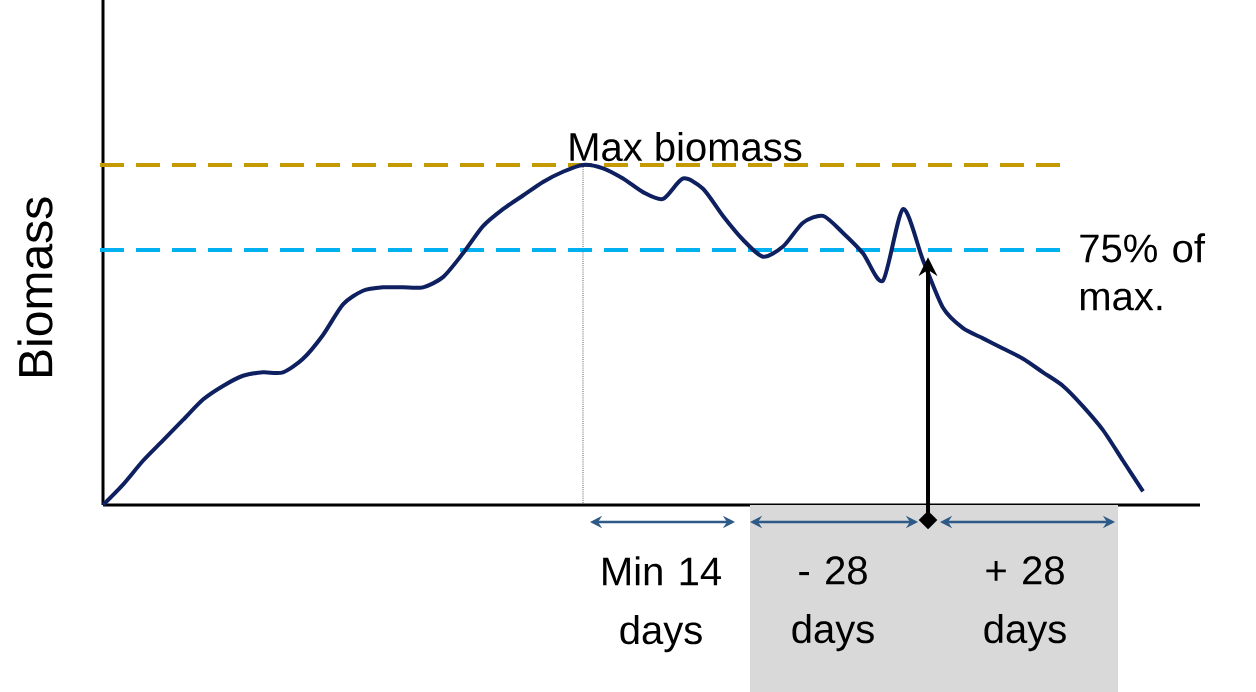 The height and width of the screenshot is (692, 1256). What do you see at coordinates (686, 146) in the screenshot?
I see `ref-line-label: Max biomass` at bounding box center [686, 146].